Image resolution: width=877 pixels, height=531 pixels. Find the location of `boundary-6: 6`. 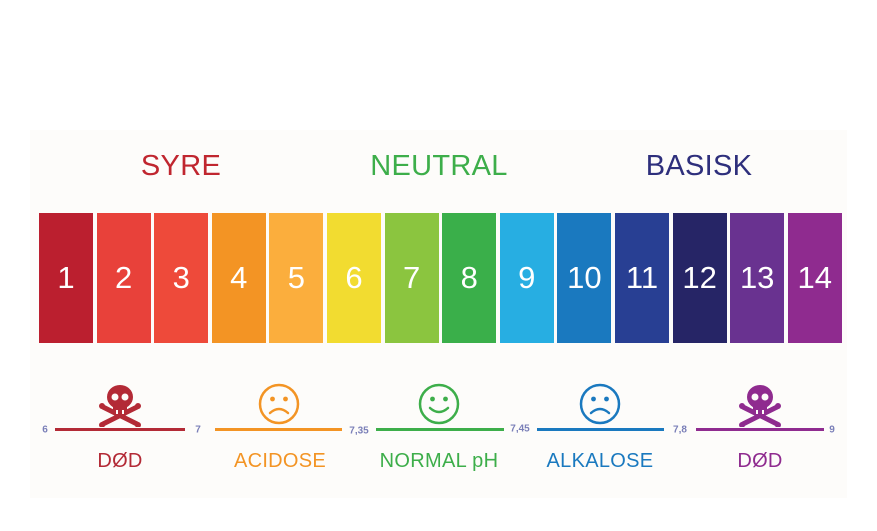

boundary-6: 6 is located at coordinates (45, 430).